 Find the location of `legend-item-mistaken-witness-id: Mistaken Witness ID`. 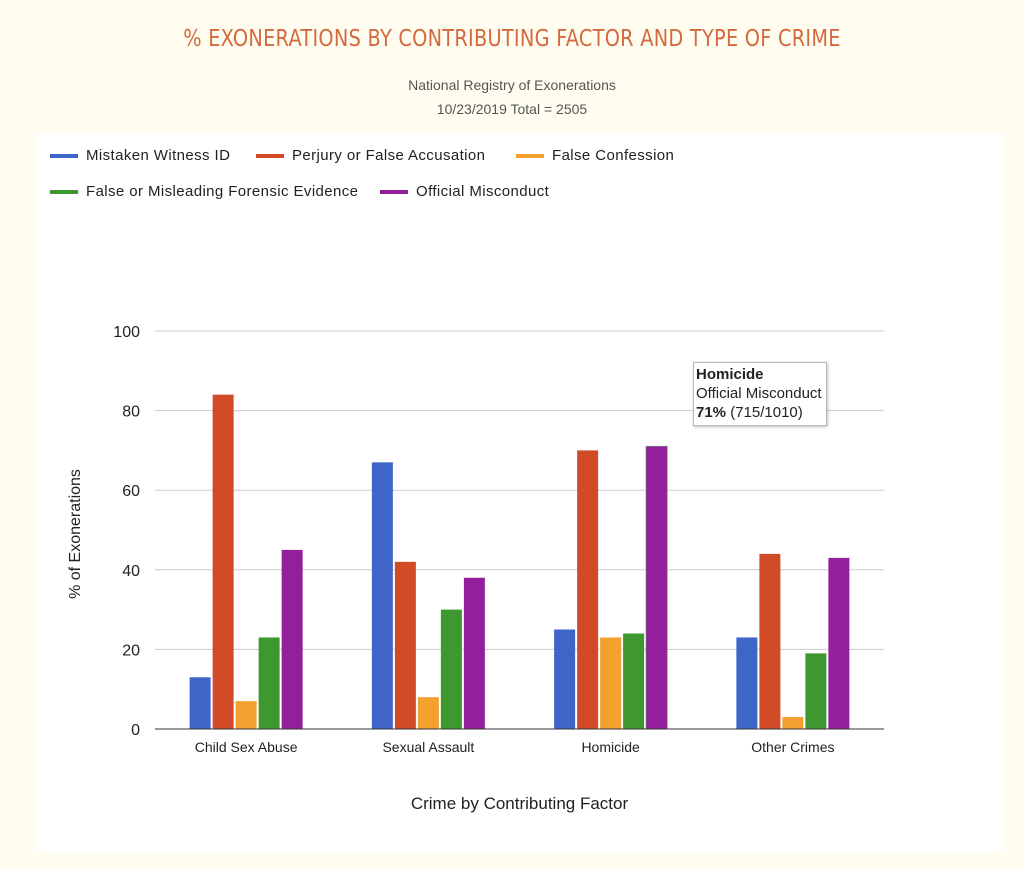

legend-item-mistaken-witness-id: Mistaken Witness ID is located at coordinates (140, 155).